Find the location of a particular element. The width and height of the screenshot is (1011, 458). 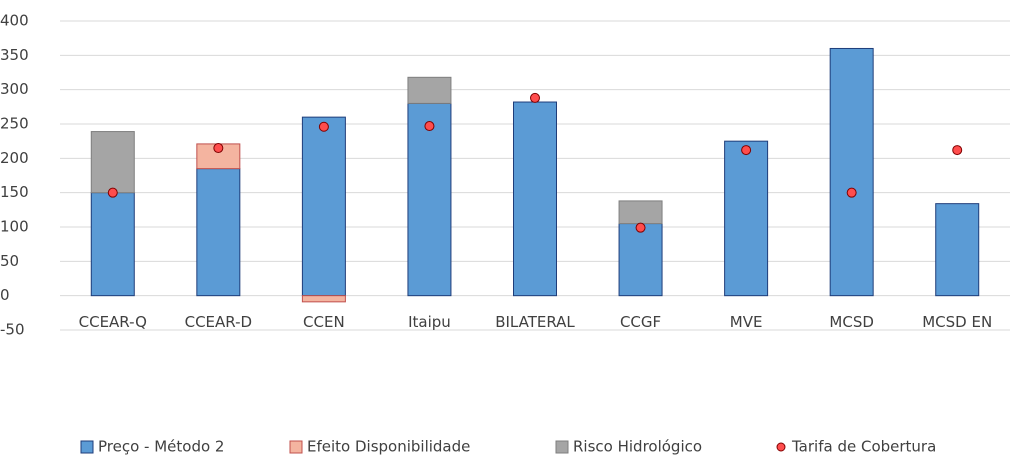

y-tick-label: 200 is located at coordinates (14, 158).